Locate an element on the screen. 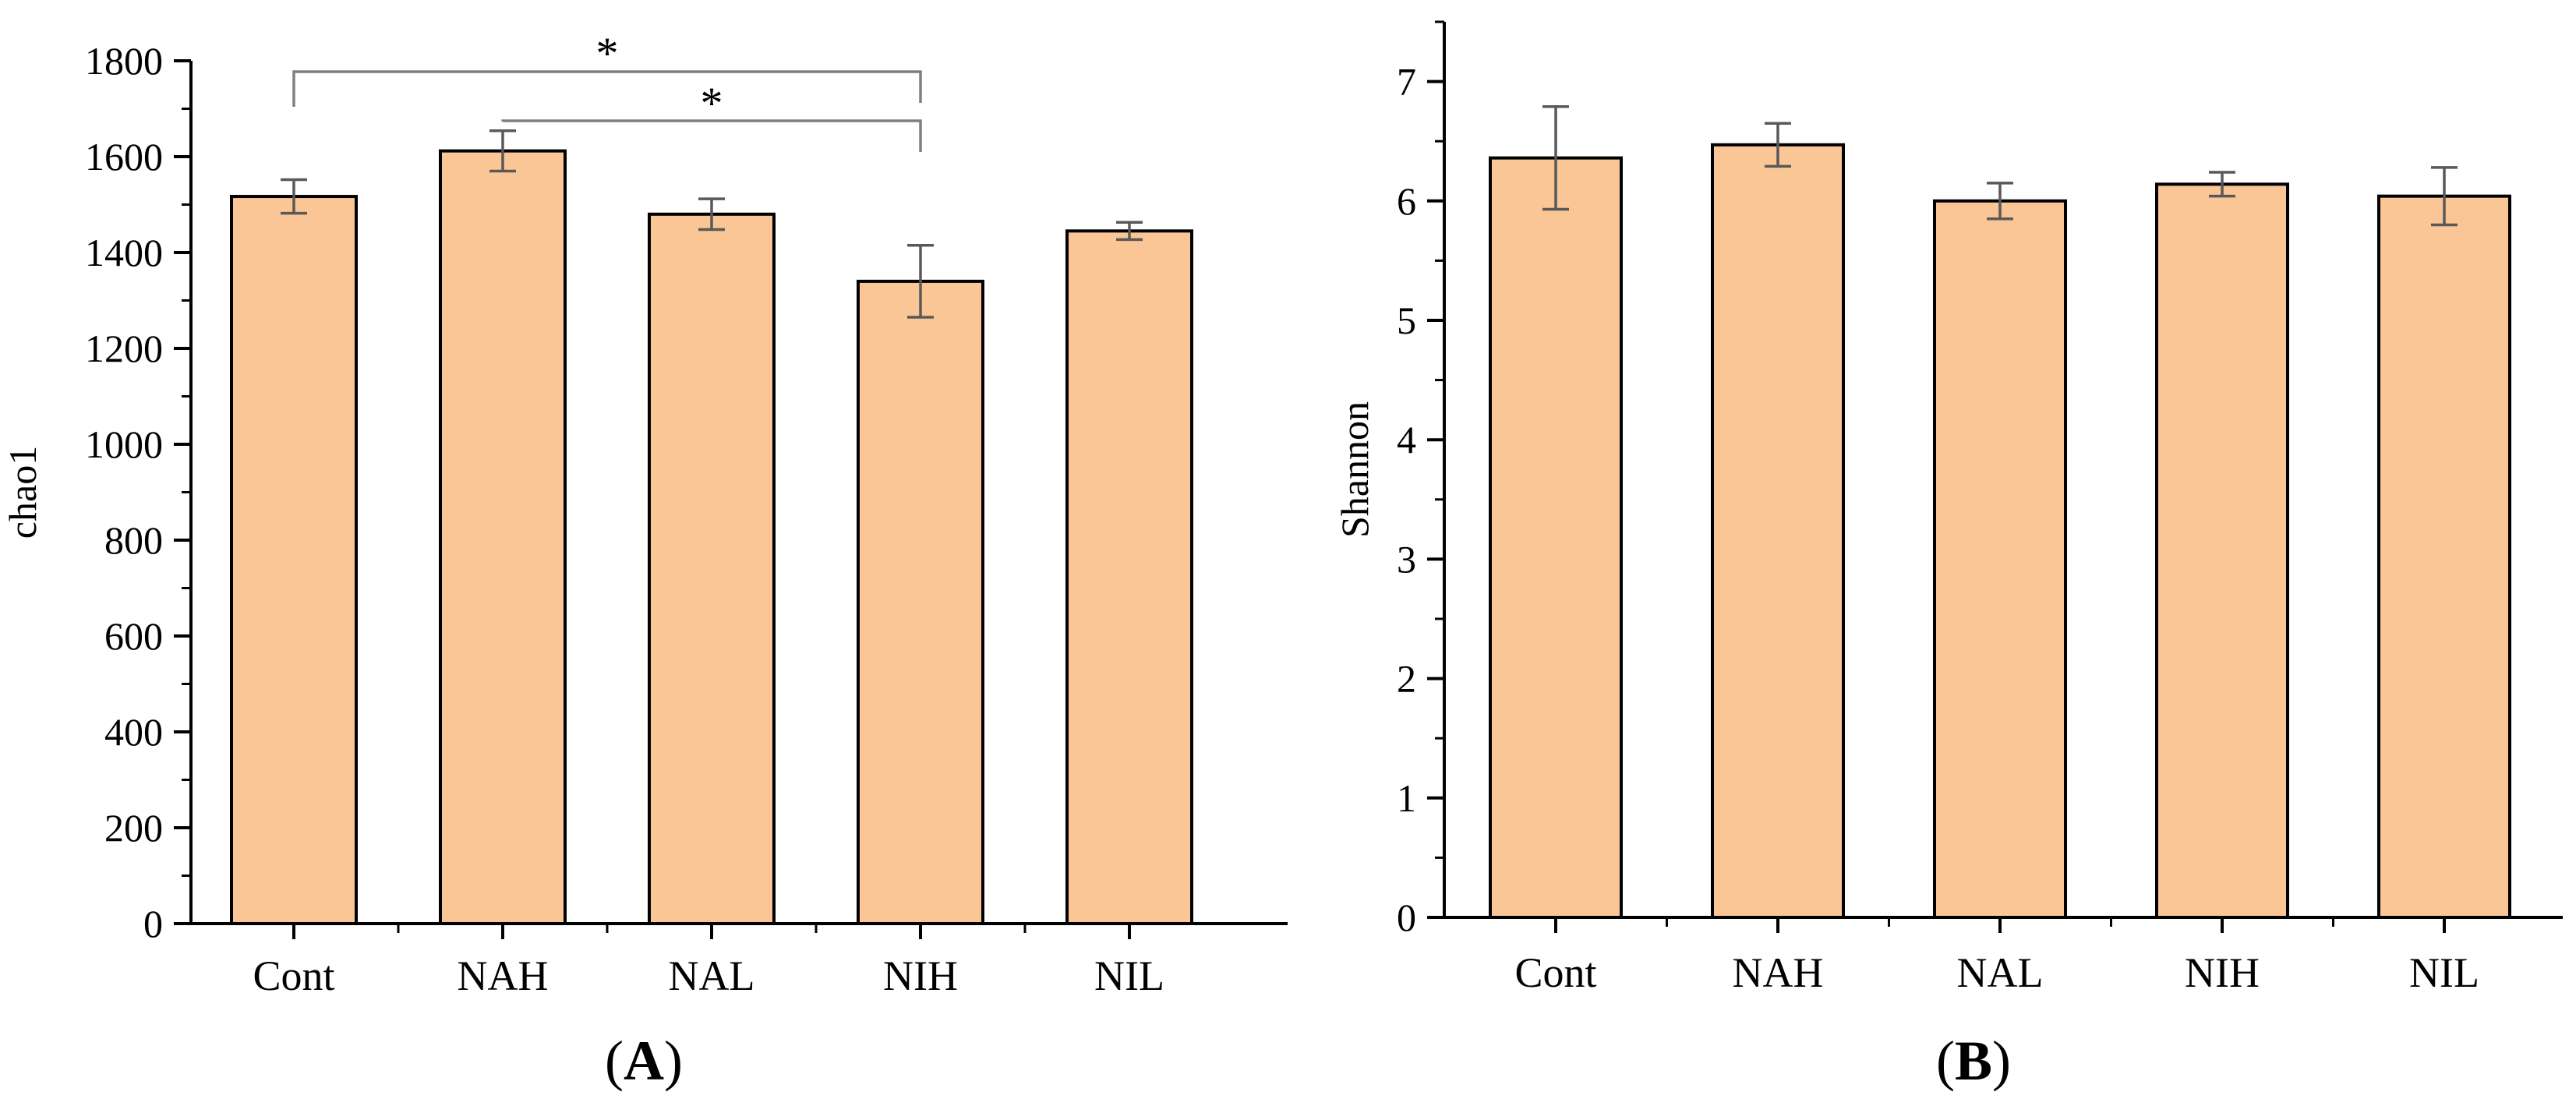 The image size is (2576, 1106). chart-b-error-bar-nih is located at coordinates (2222, 184).